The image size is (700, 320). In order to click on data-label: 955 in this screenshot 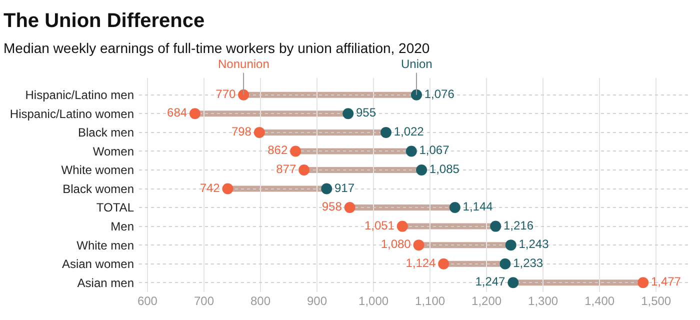, I will do `click(366, 113)`.